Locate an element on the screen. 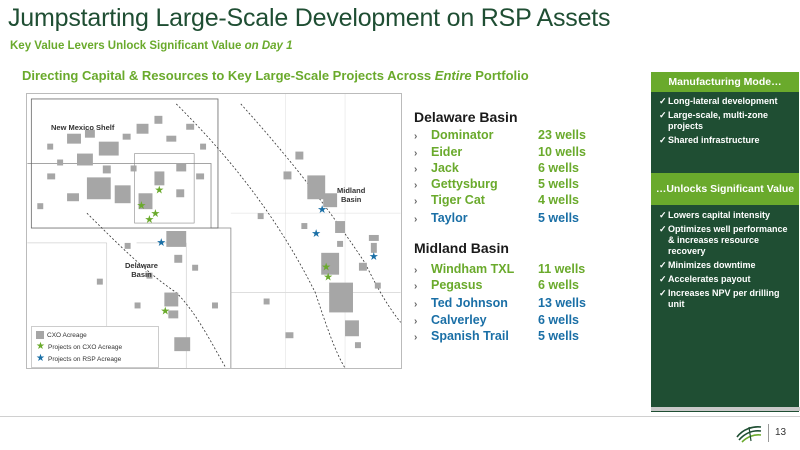 The width and height of the screenshot is (800, 450). subtitle-emphasis: on Day 1 is located at coordinates (268, 46).